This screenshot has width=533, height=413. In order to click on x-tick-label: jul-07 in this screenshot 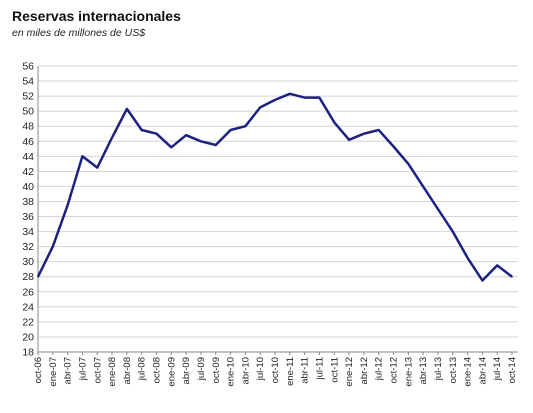, I will do `click(82, 369)`.